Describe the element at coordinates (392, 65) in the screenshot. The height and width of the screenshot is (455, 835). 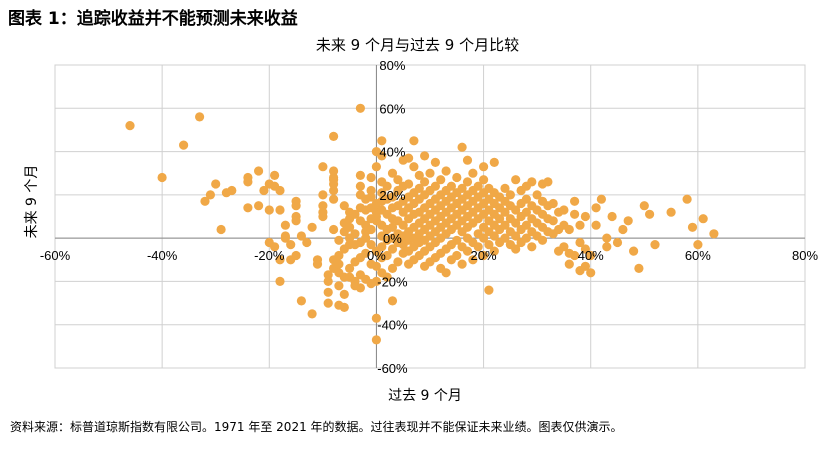
I see `y-tick-label: 80%` at that location.